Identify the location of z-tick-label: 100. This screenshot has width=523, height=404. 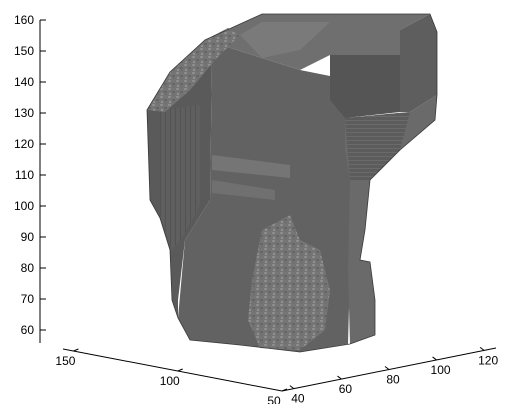
(24, 206).